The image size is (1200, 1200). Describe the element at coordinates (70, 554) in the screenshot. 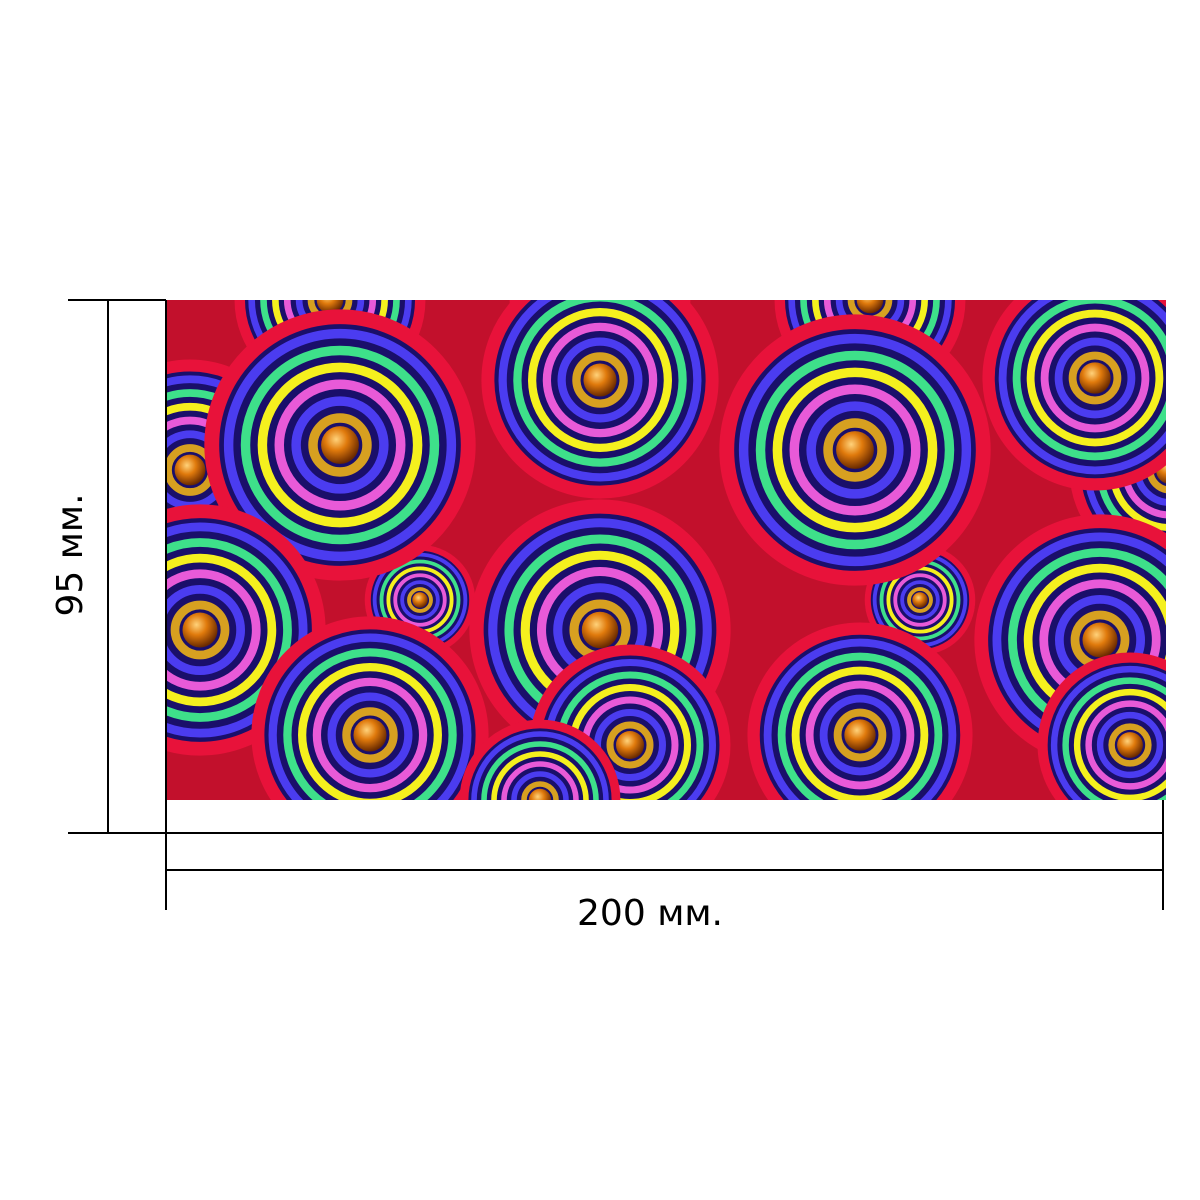

I see `height-label: 95 мм.` at that location.